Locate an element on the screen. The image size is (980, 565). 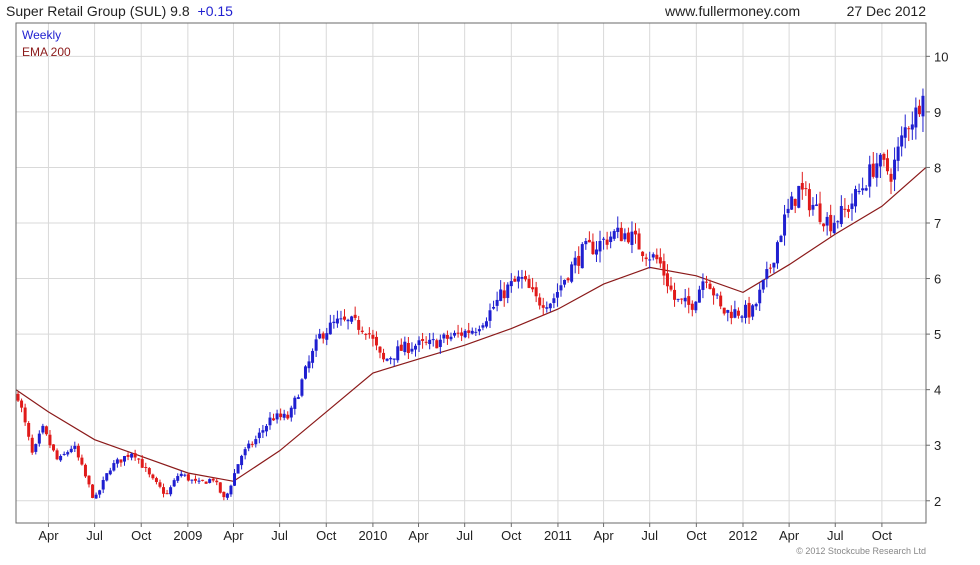
chart-title: Super Retail Group (SUL) 9.8 +0.15 is located at coordinates (119, 11).